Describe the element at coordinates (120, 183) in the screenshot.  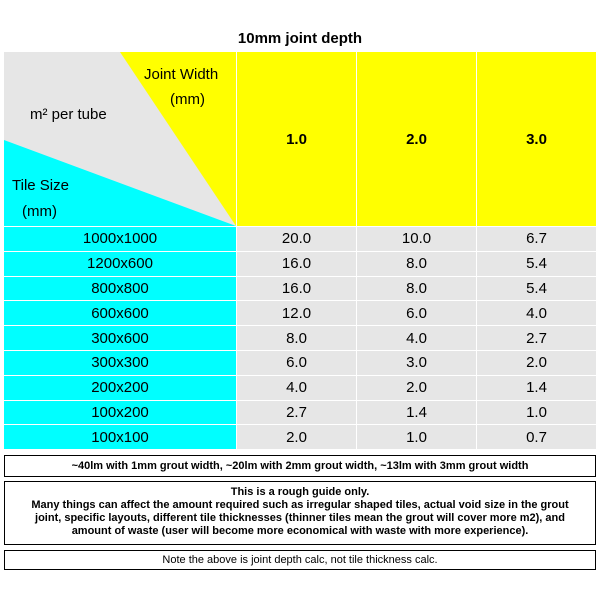
I see `corner-cyan` at that location.